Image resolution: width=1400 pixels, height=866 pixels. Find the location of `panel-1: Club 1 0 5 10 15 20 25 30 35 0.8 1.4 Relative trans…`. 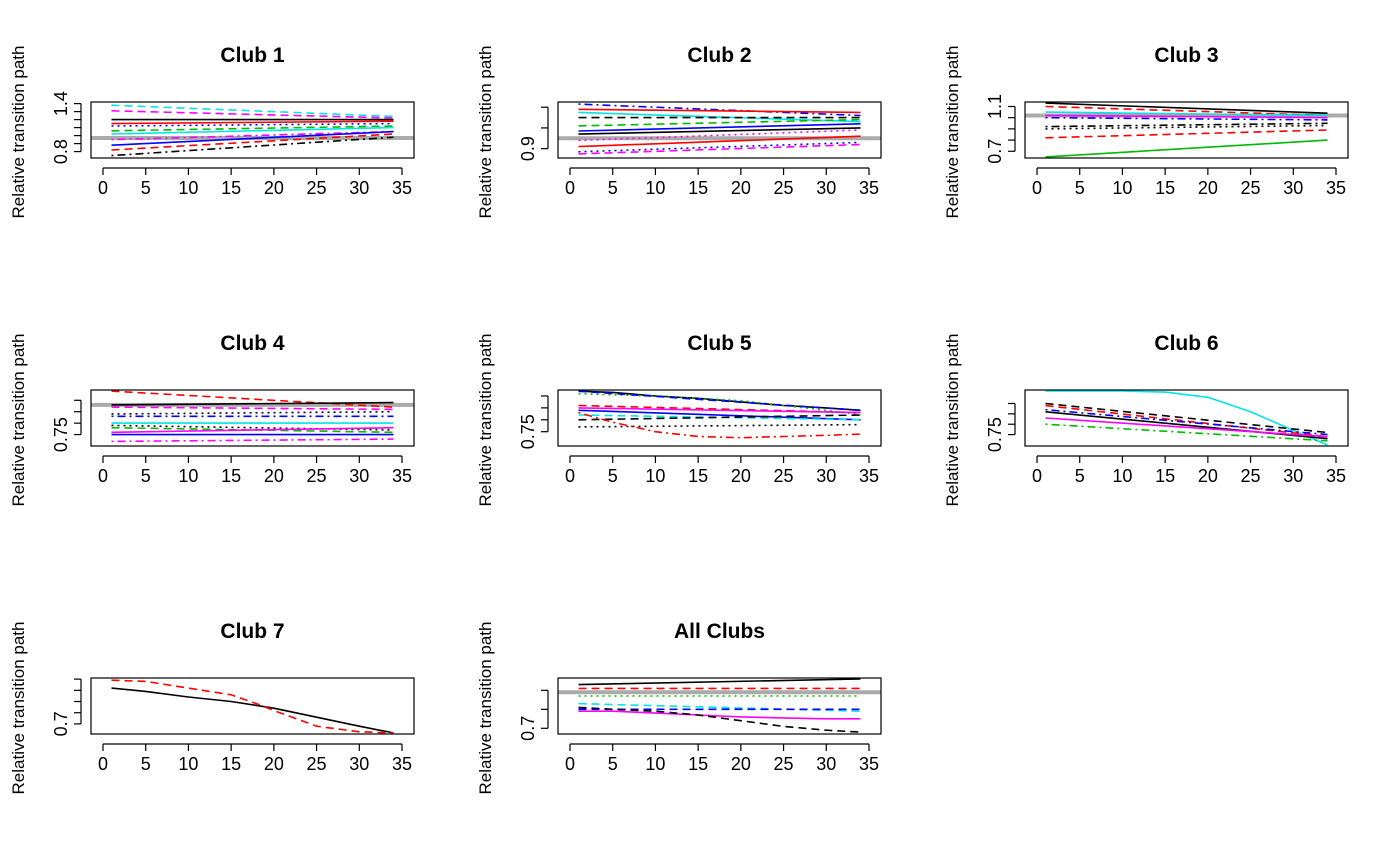

panel-1: Club 1 0 5 10 15 20 25 30 35 0.8 1.4 Relative trans… is located at coordinates (212, 131).